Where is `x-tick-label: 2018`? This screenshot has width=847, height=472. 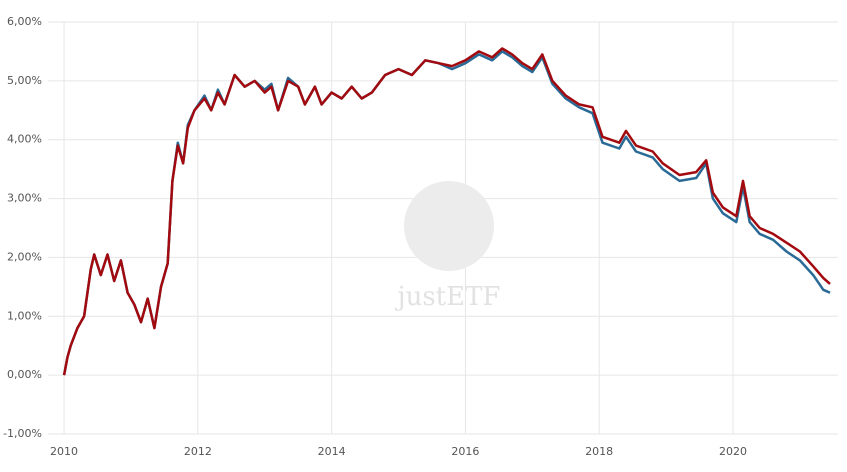 x-tick-label: 2018 is located at coordinates (599, 451).